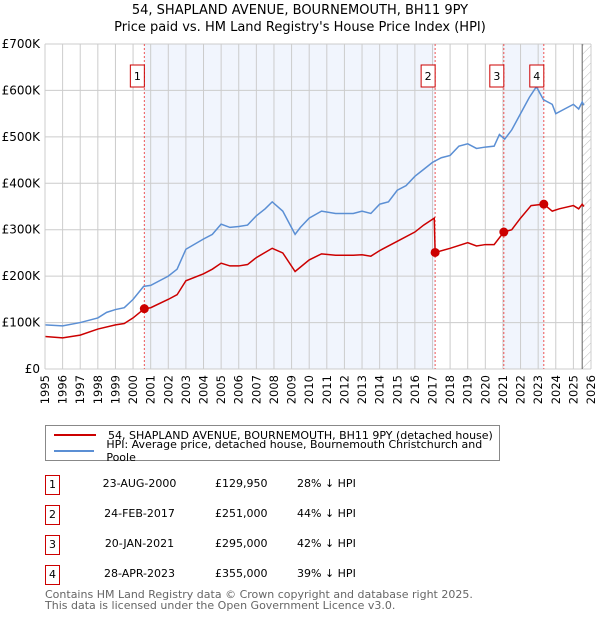  I want to click on sale-row: 4 28-APR-2023 £355,000 39% ↓ HPI, so click(295, 575).